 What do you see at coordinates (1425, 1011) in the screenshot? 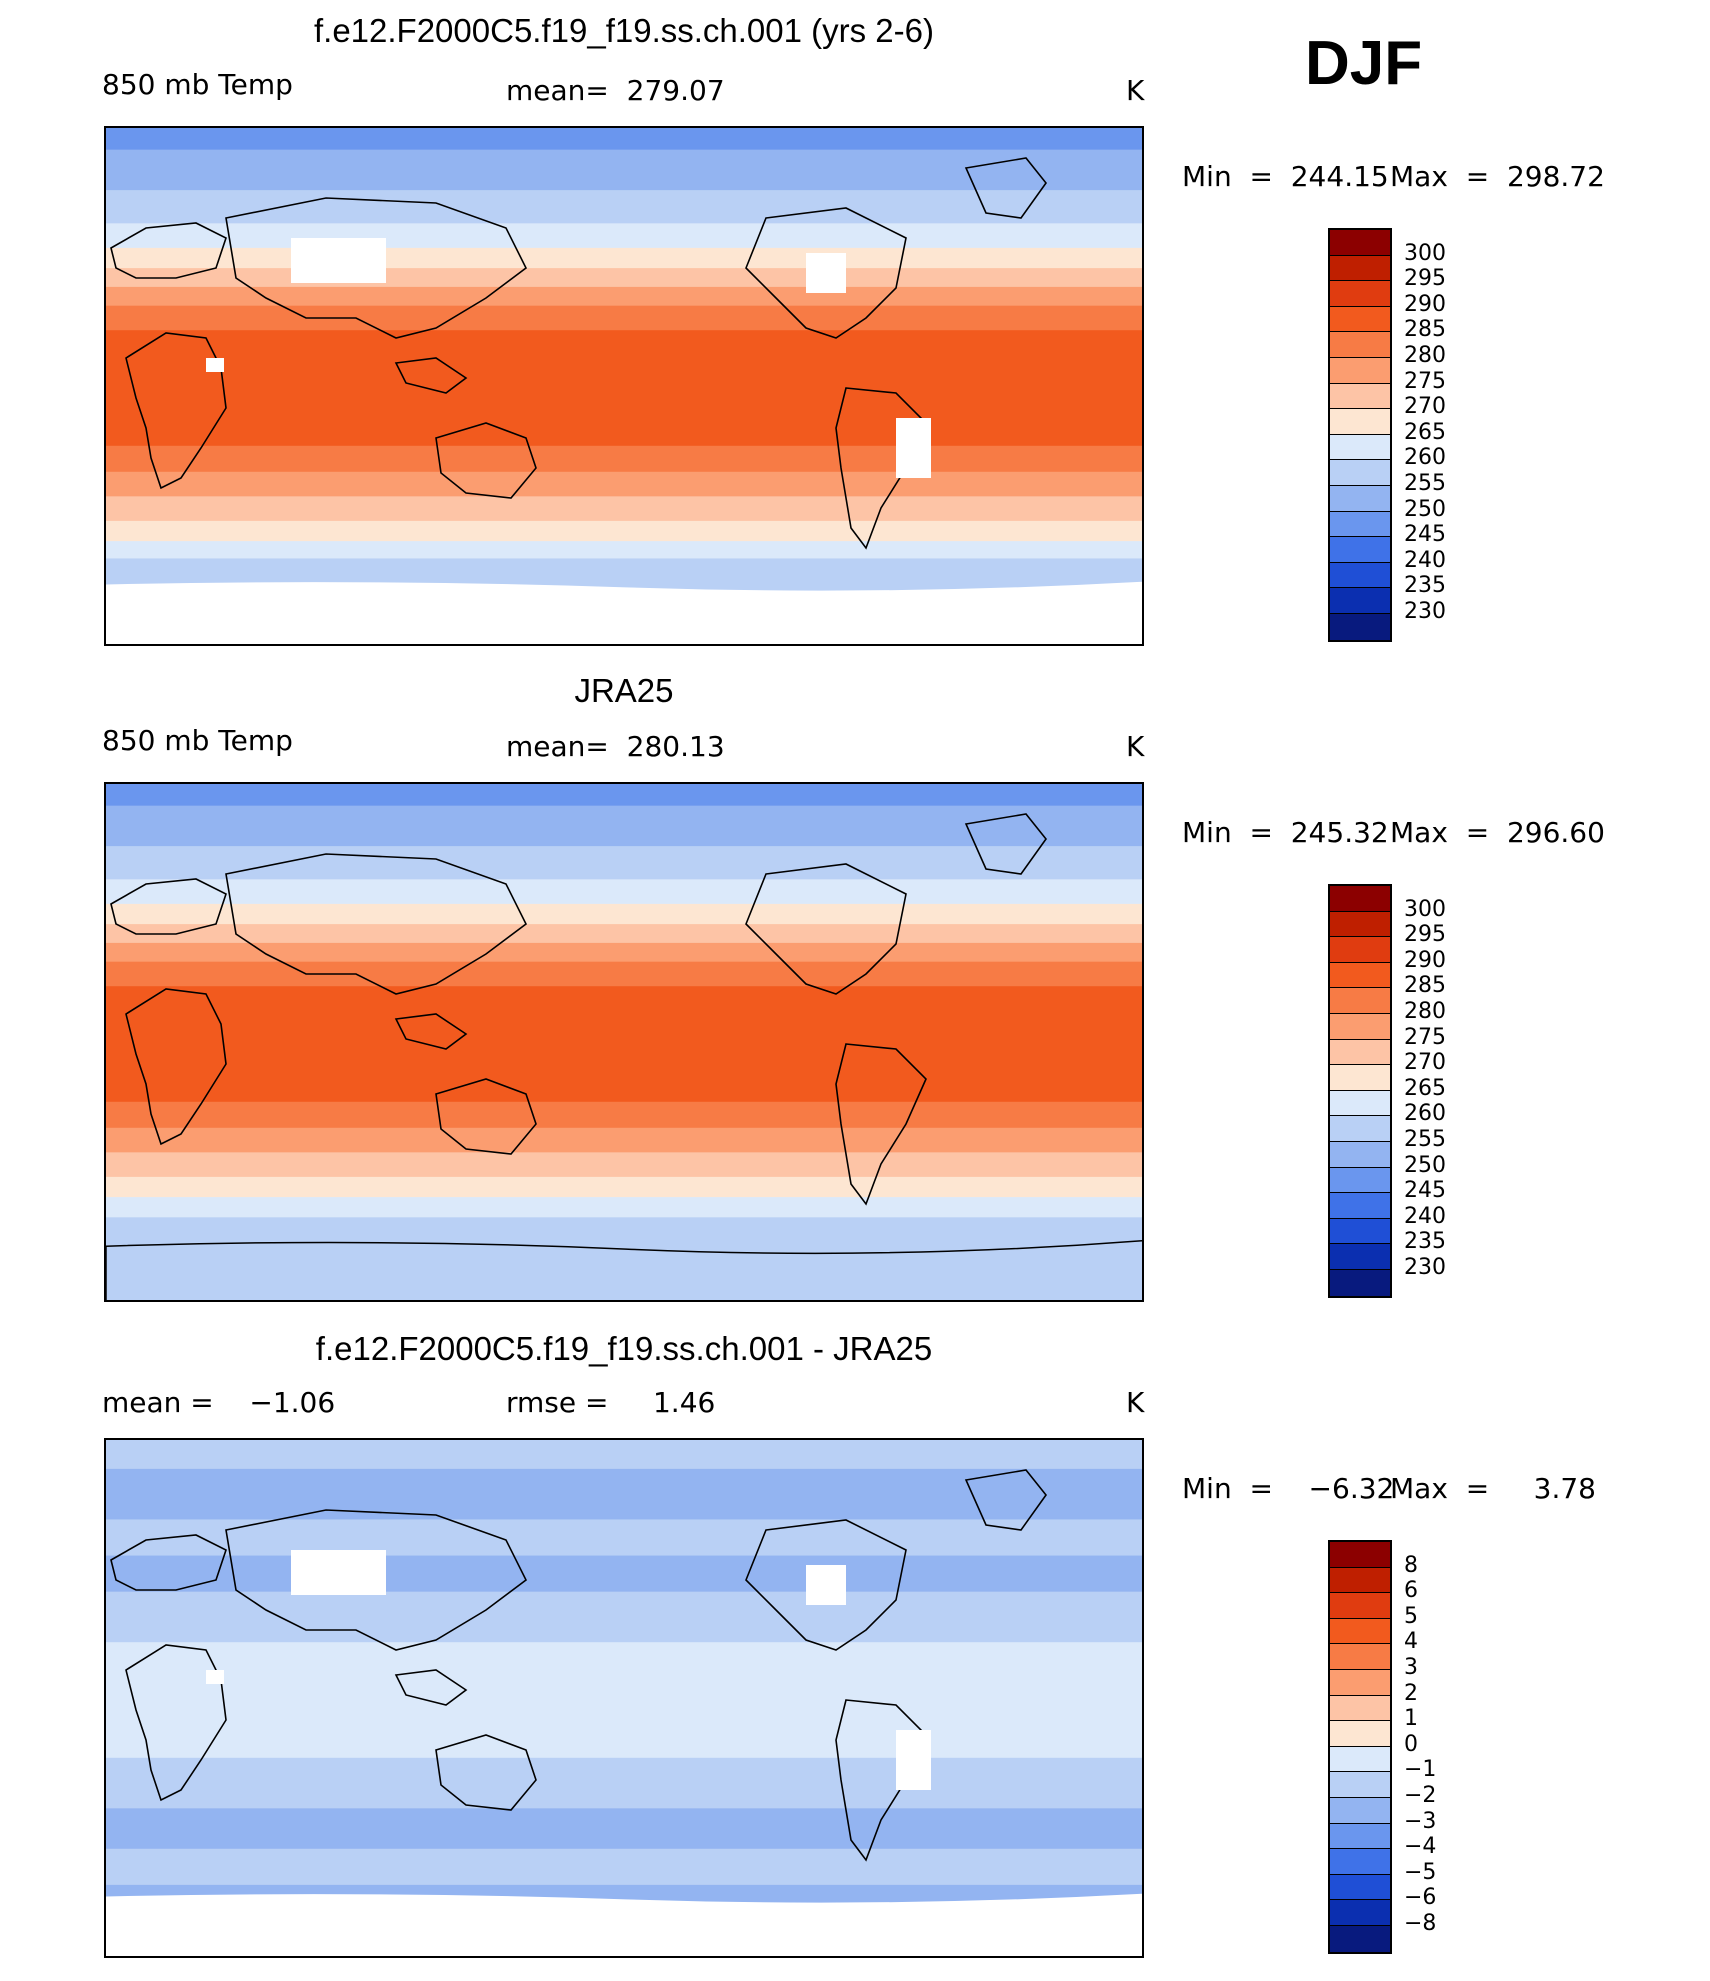
I see `colorbar-tick-label: 280` at bounding box center [1425, 1011].